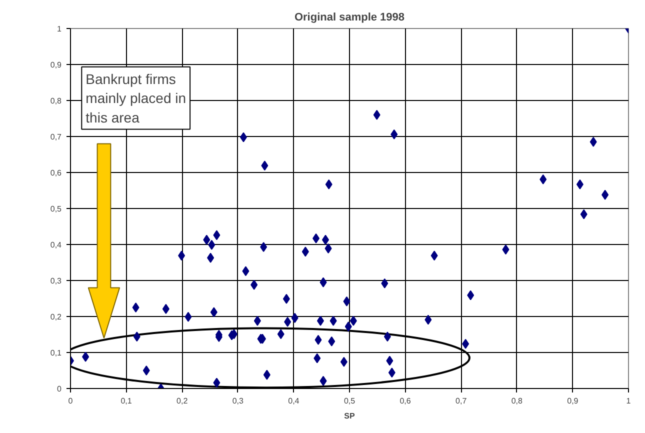 This screenshot has width=645, height=433. What do you see at coordinates (56, 281) in the screenshot?
I see `y-tick-label: 0,3` at bounding box center [56, 281].